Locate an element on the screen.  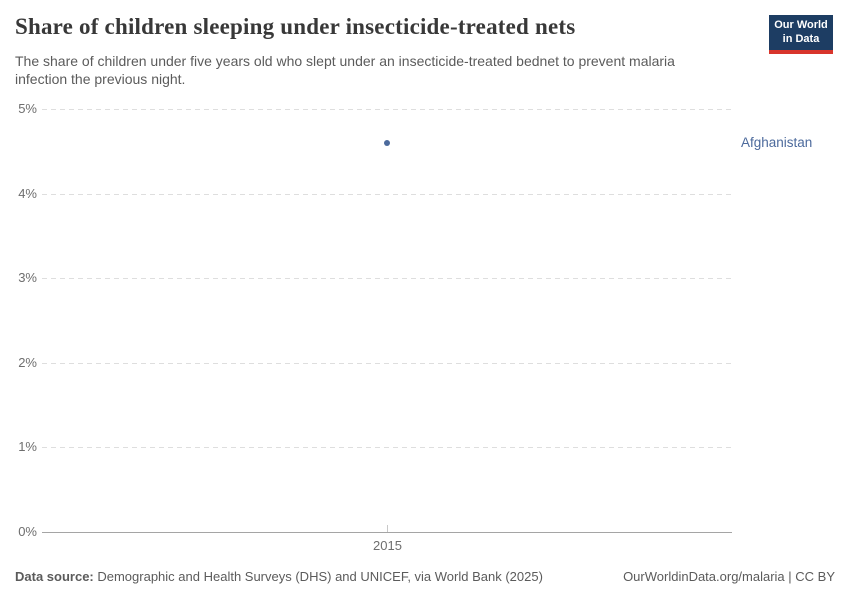
x-axis-baseline is located at coordinates (387, 532).